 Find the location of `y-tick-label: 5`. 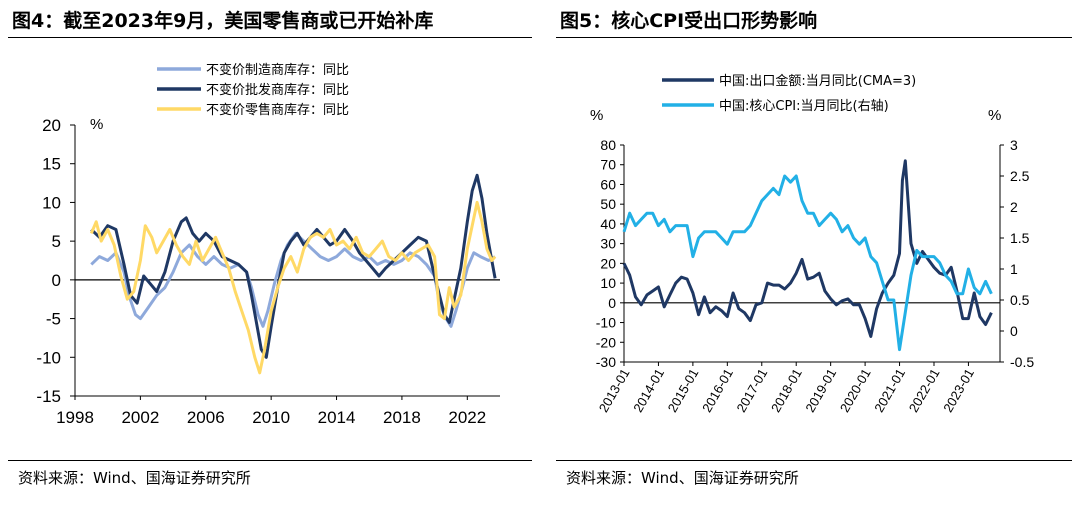

y-tick-label: 5 is located at coordinates (56, 241).